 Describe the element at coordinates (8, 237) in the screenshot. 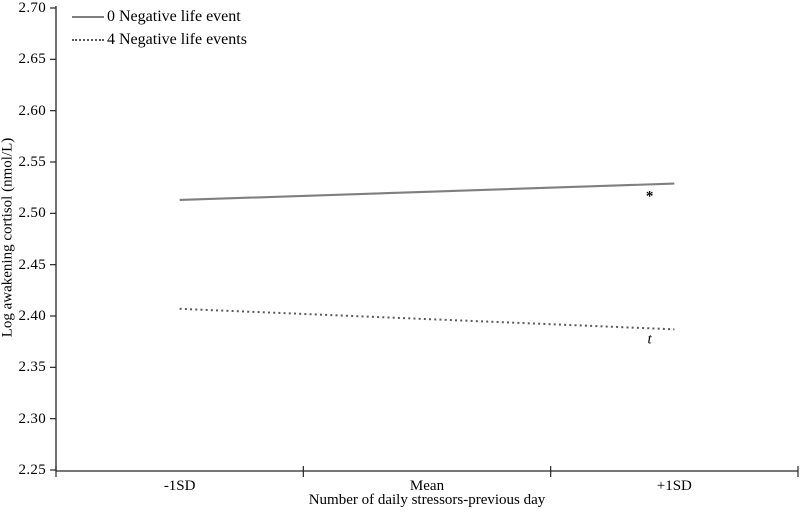

I see `y-axis-title: Log awakening cortisol (nmol/L)` at that location.